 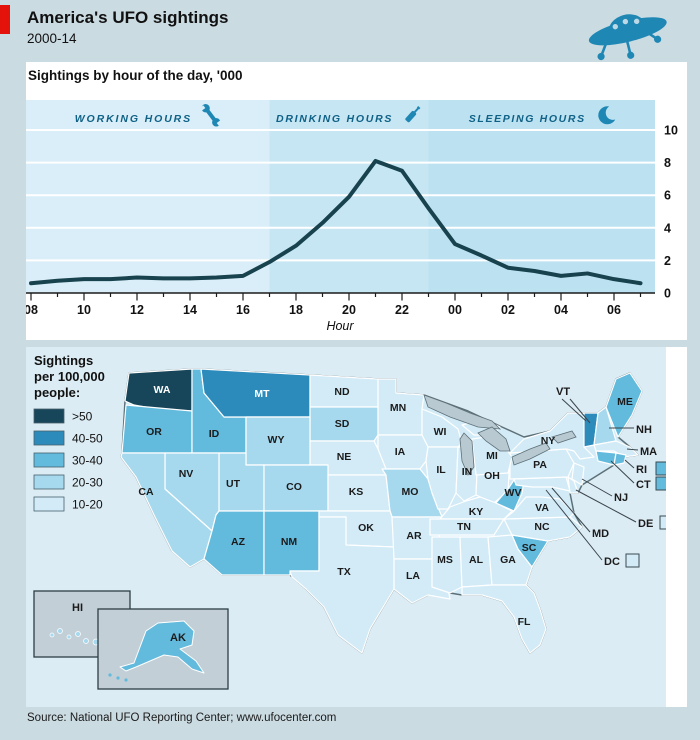 What do you see at coordinates (342, 392) in the screenshot?
I see `state-label-nd: ND` at bounding box center [342, 392].